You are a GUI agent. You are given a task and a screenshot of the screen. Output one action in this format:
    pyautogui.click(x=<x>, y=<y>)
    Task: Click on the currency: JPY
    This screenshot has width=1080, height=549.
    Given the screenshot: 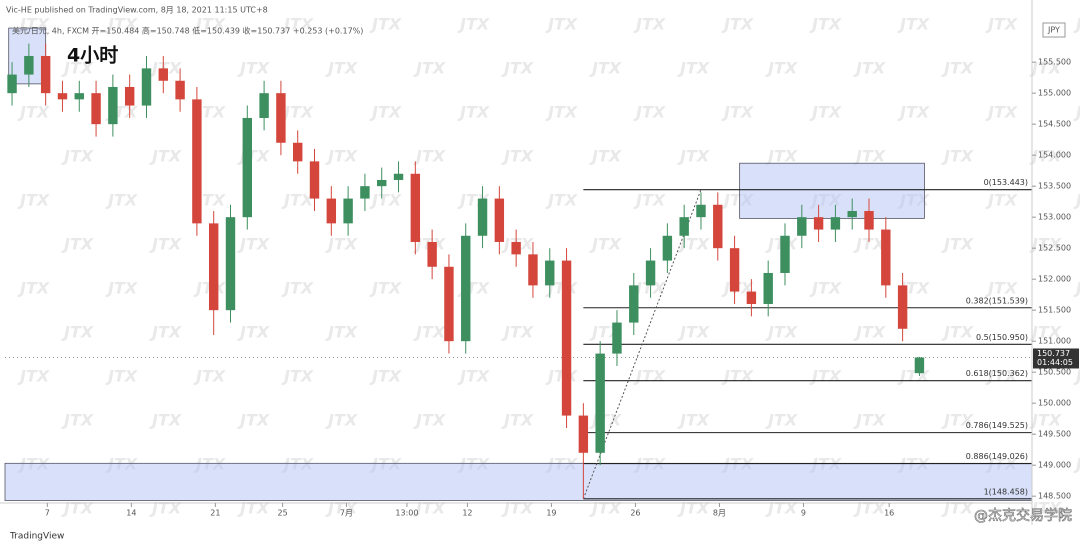 What is the action you would take?
    pyautogui.click(x=1053, y=30)
    